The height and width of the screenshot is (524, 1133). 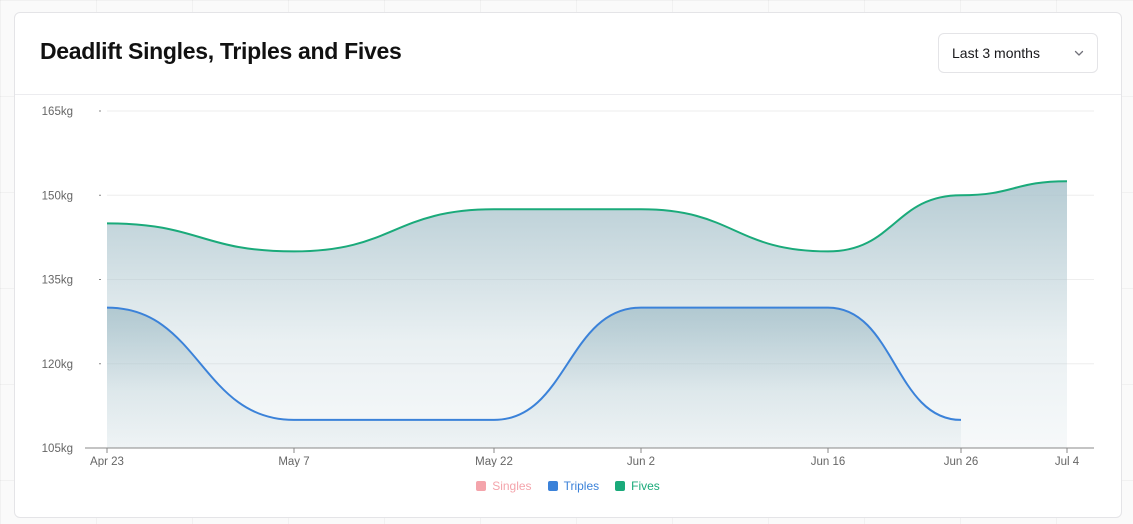 What do you see at coordinates (57, 449) in the screenshot?
I see `y-tick-label: 105kg` at bounding box center [57, 449].